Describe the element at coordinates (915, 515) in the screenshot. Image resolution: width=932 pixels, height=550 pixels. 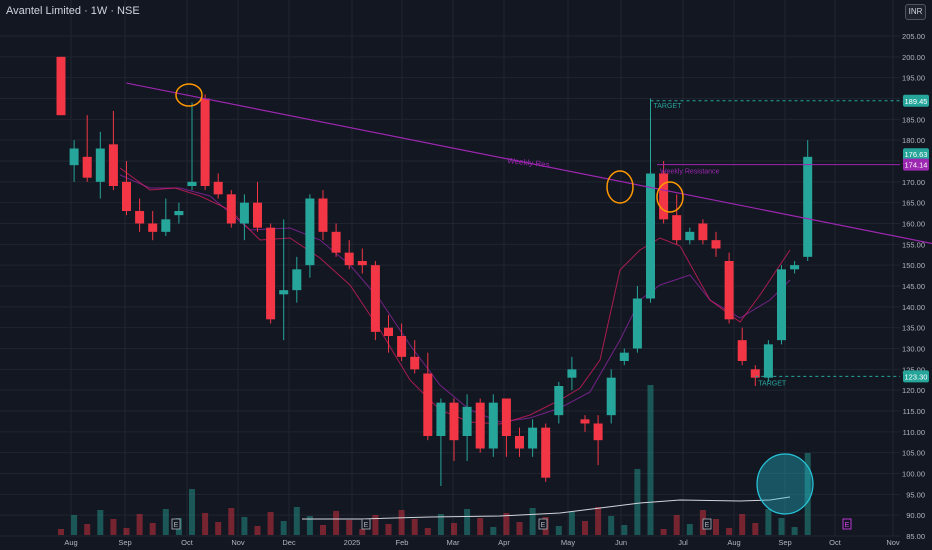
I see `y-tick-label: 90.00` at that location.